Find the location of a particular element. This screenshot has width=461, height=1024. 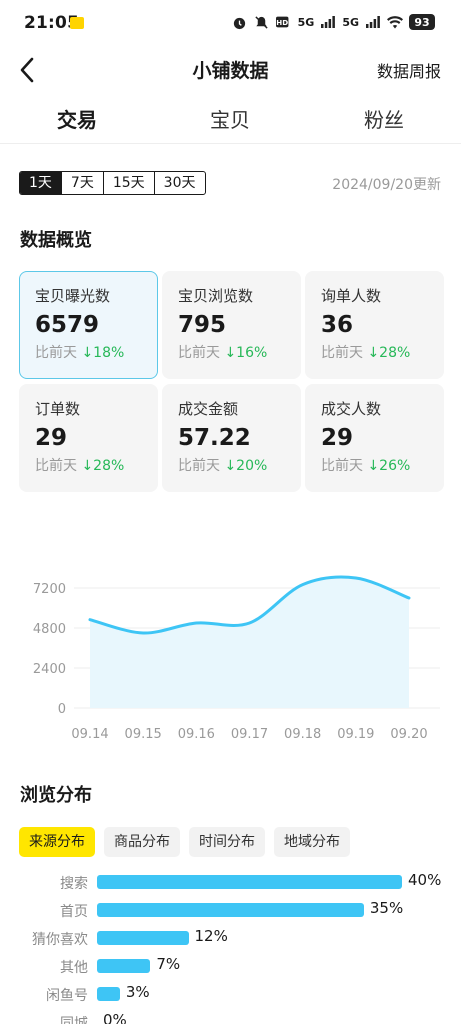

status-bar: 21:05 HD 5G 5G 93 is located at coordinates (230, 24).